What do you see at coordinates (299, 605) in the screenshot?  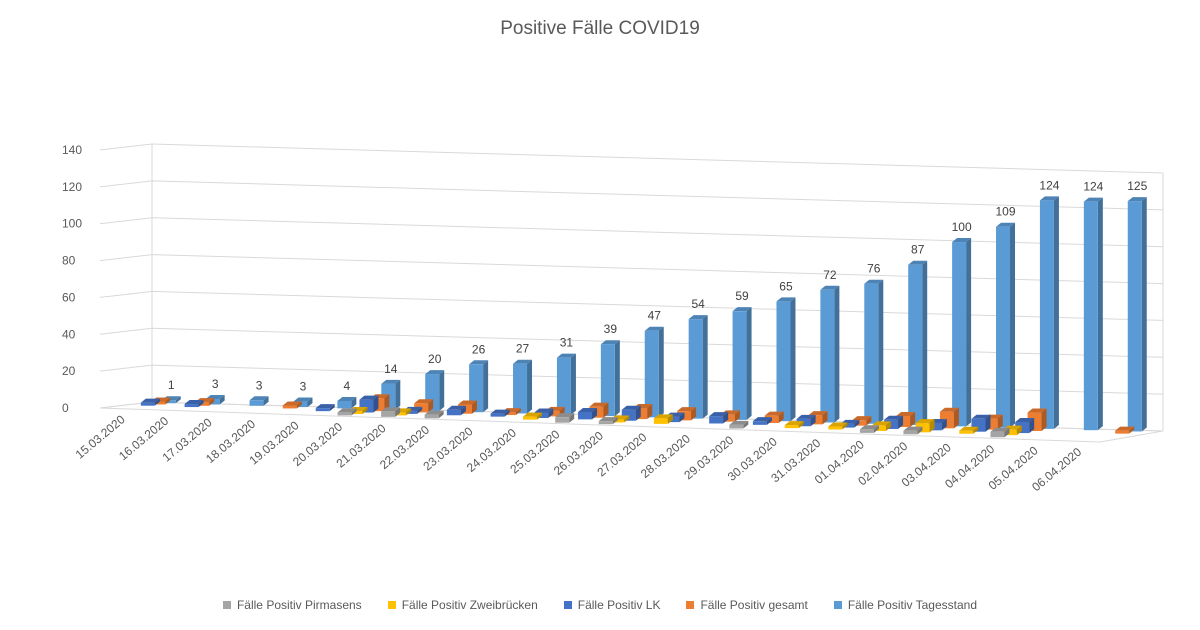 I see `legend-label: Fälle Positiv Pirmasens` at bounding box center [299, 605].